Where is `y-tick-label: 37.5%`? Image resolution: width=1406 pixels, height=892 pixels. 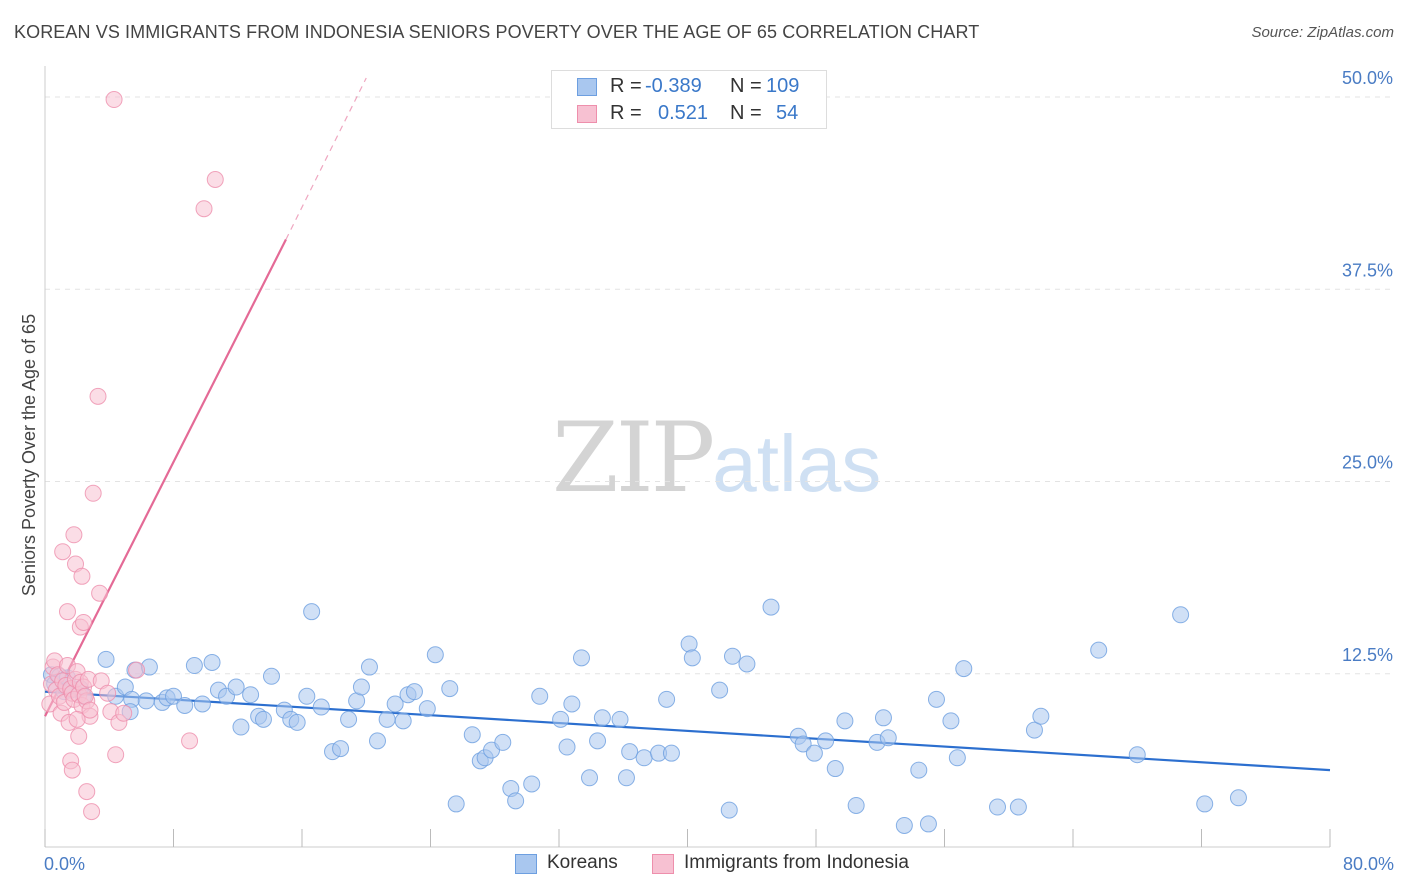 y-tick-label: 37.5% is located at coordinates (1367, 270).